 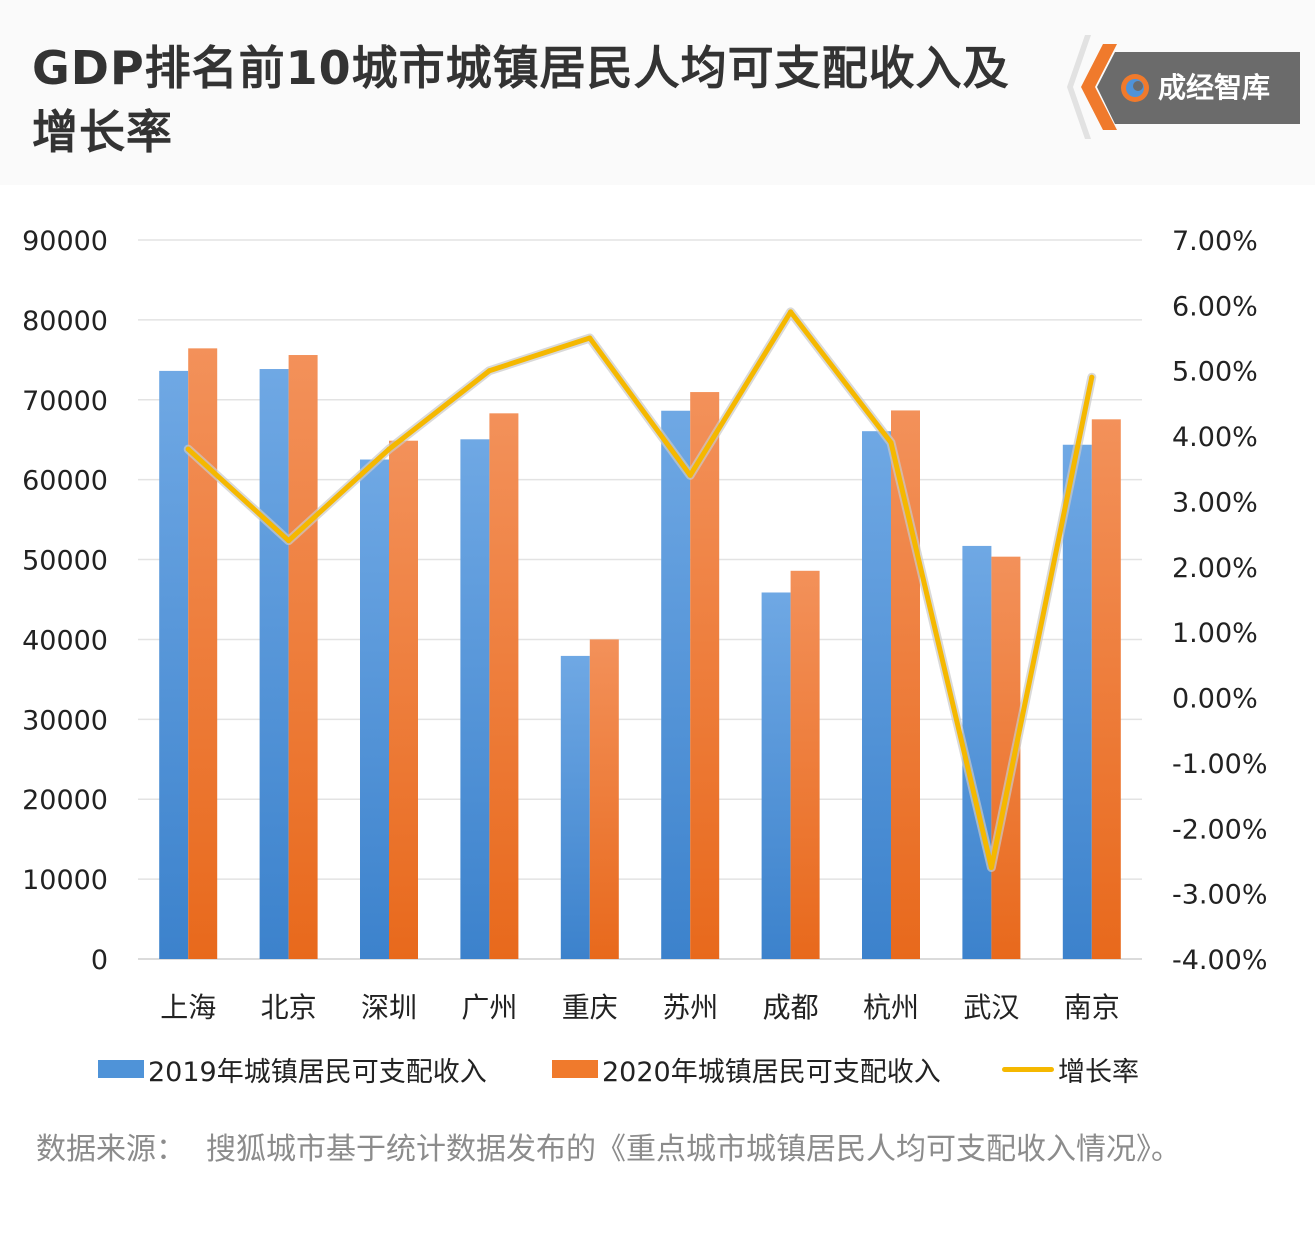 I want to click on y-right-tick-label: -3.00%, so click(x=1220, y=895).